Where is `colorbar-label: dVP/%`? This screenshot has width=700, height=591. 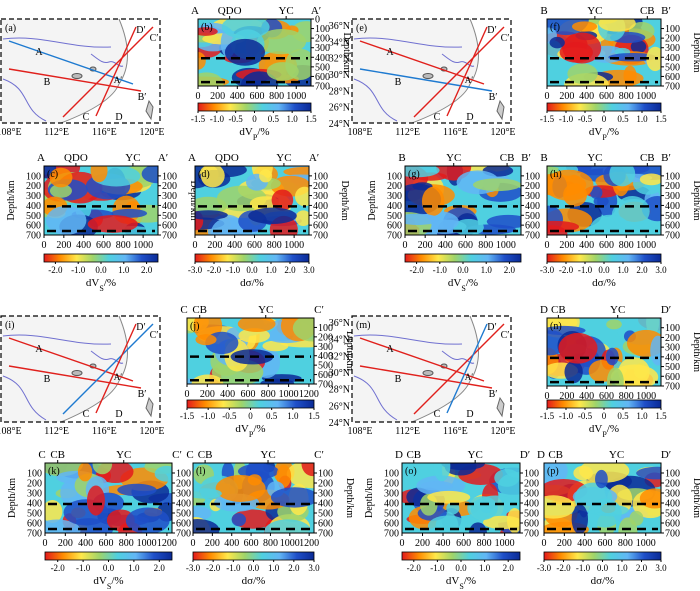
colorbar-label: dVP/% is located at coordinates (250, 431).